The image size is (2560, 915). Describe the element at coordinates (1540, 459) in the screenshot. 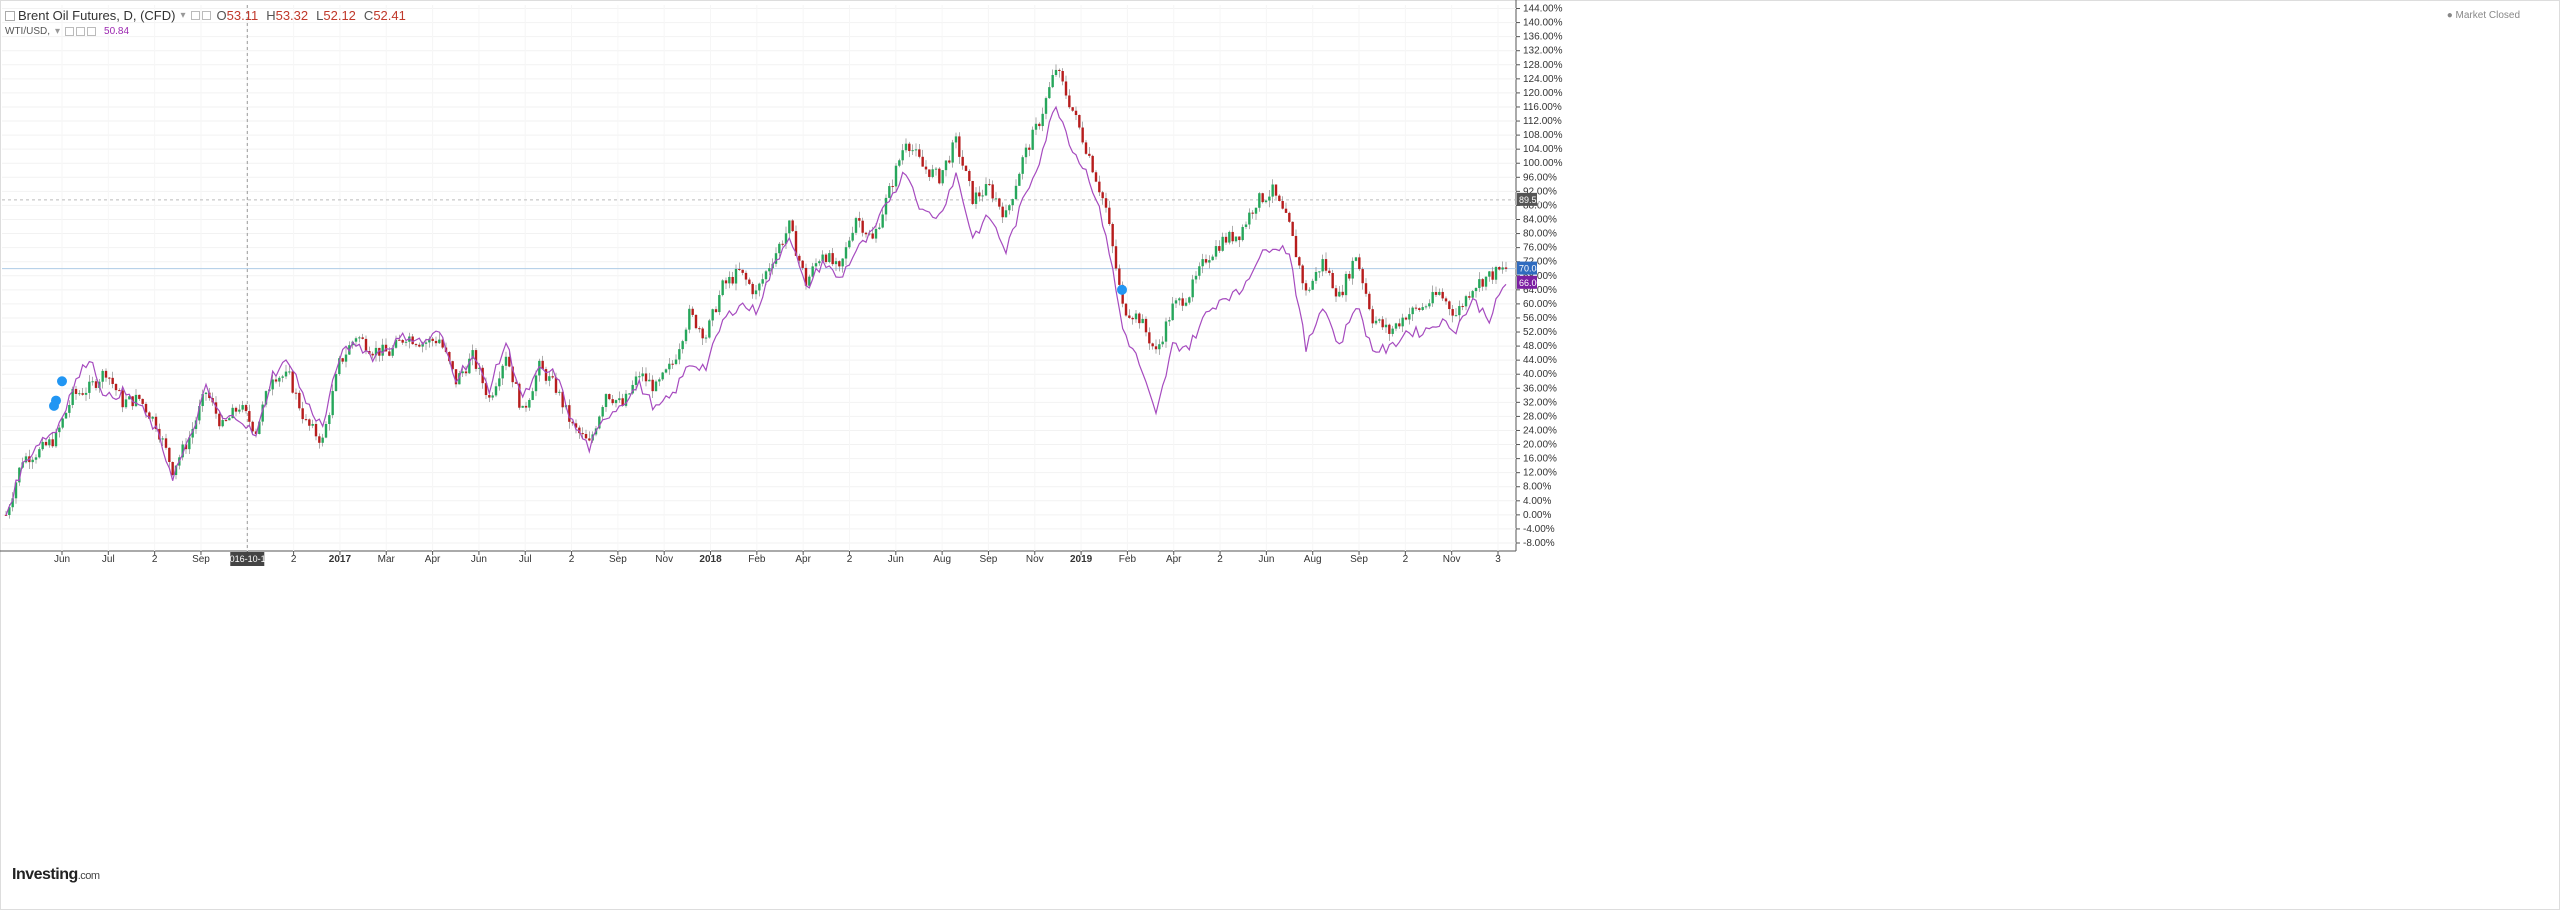

I see `y-tick-label: 16.00%` at that location.